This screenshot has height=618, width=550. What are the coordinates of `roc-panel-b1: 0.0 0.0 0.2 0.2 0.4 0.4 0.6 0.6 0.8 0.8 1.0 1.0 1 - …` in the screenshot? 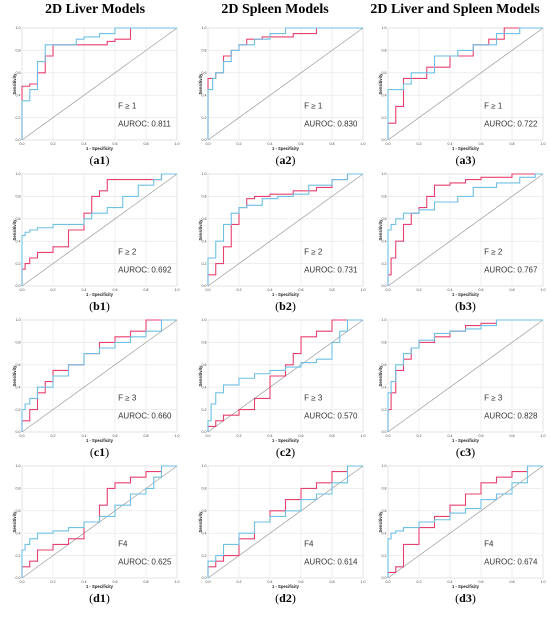 It's located at (99, 243).